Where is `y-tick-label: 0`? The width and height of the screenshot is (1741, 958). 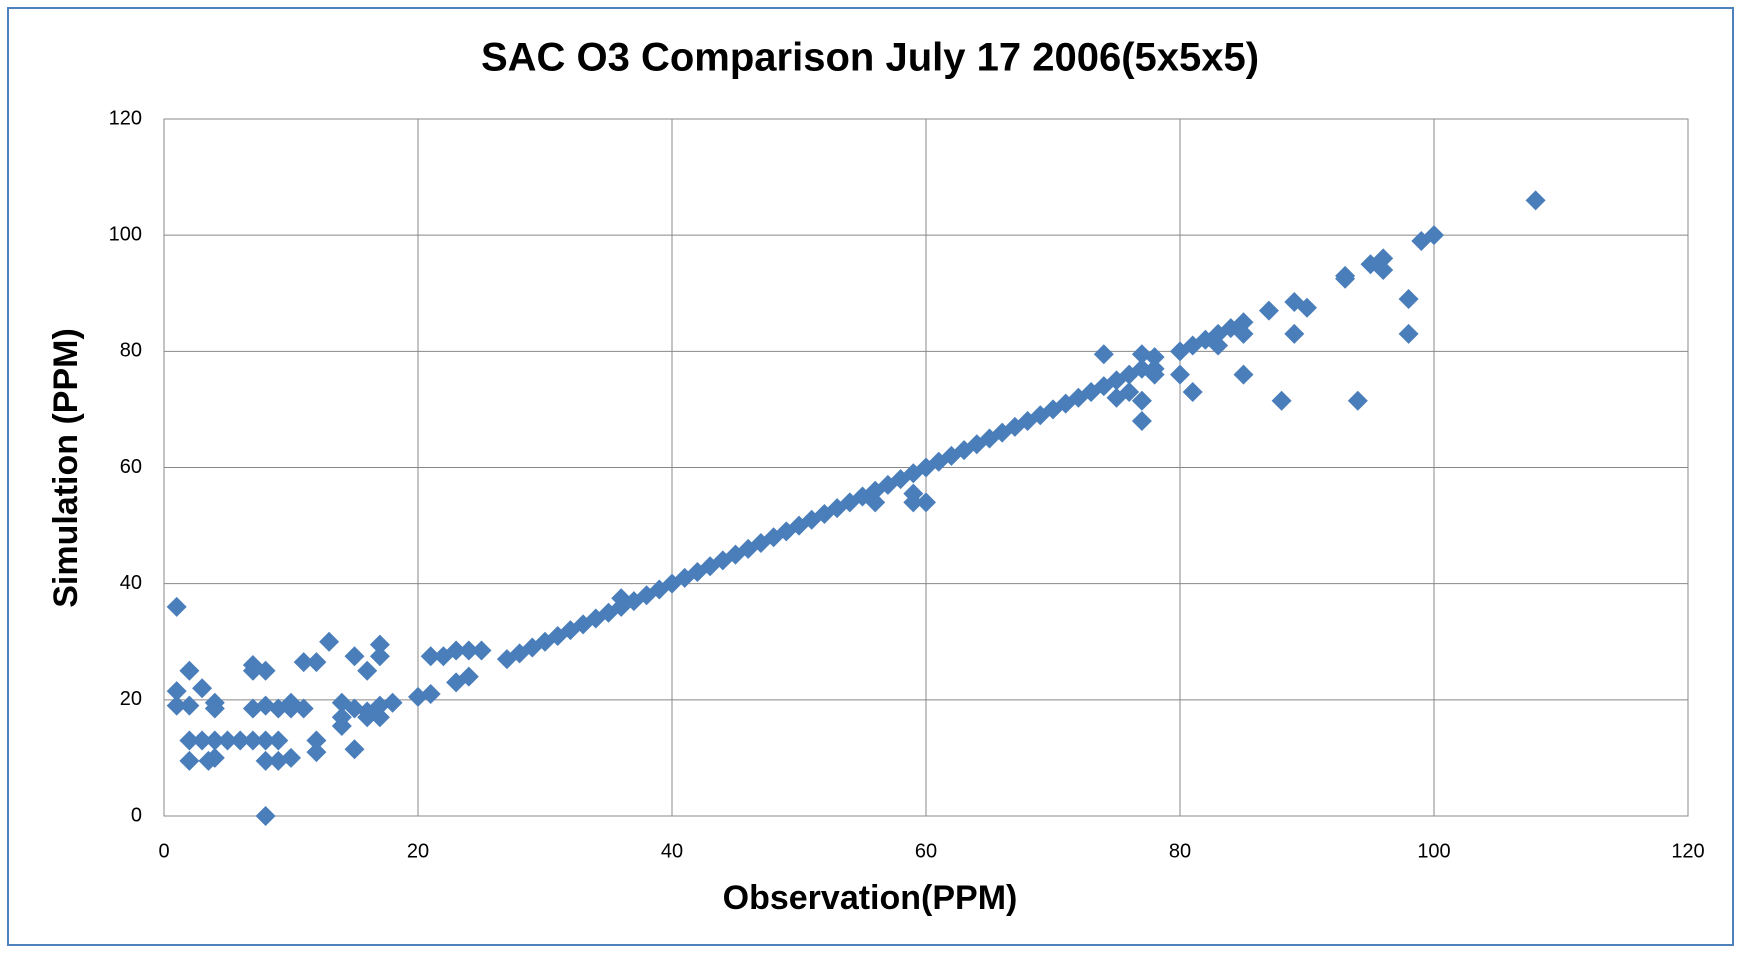 y-tick-label: 0 is located at coordinates (136, 815).